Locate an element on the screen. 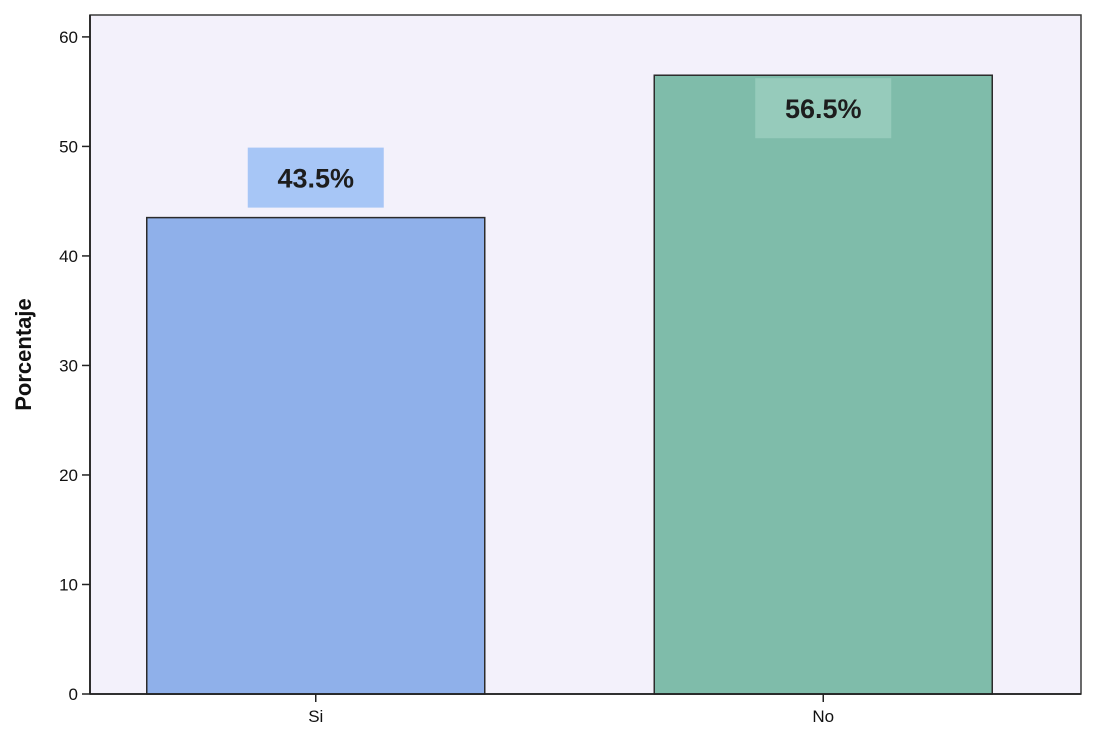  x-axis-ticks: Si No is located at coordinates (571, 710).